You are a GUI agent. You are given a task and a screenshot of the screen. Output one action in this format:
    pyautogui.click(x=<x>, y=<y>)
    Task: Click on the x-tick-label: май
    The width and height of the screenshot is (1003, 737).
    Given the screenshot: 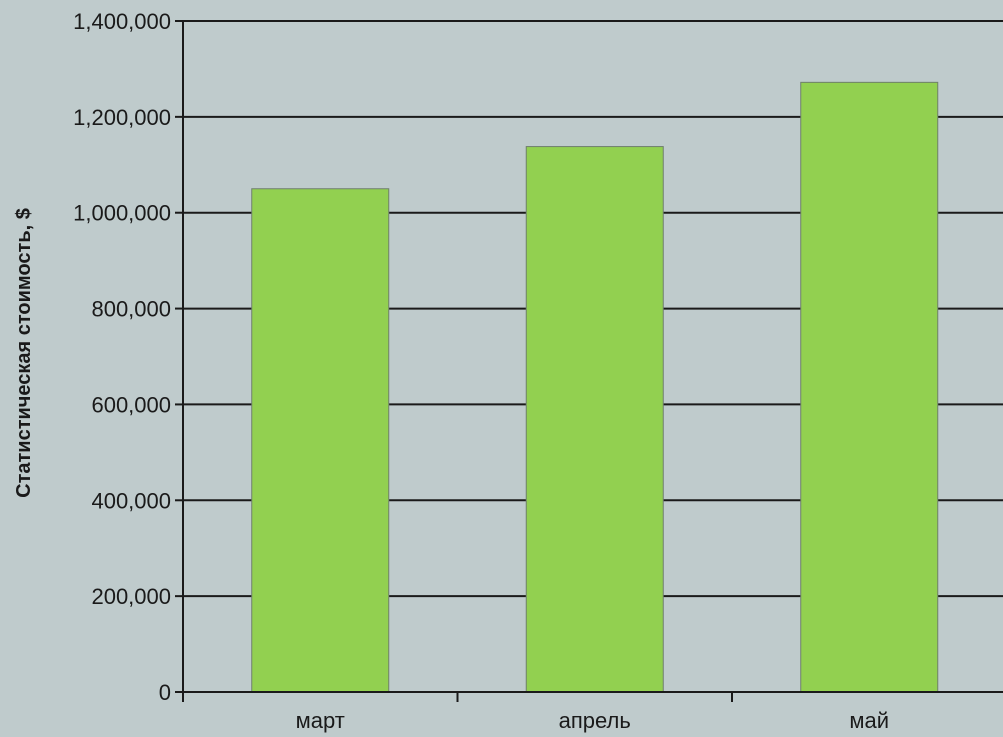 What is the action you would take?
    pyautogui.click(x=869, y=720)
    